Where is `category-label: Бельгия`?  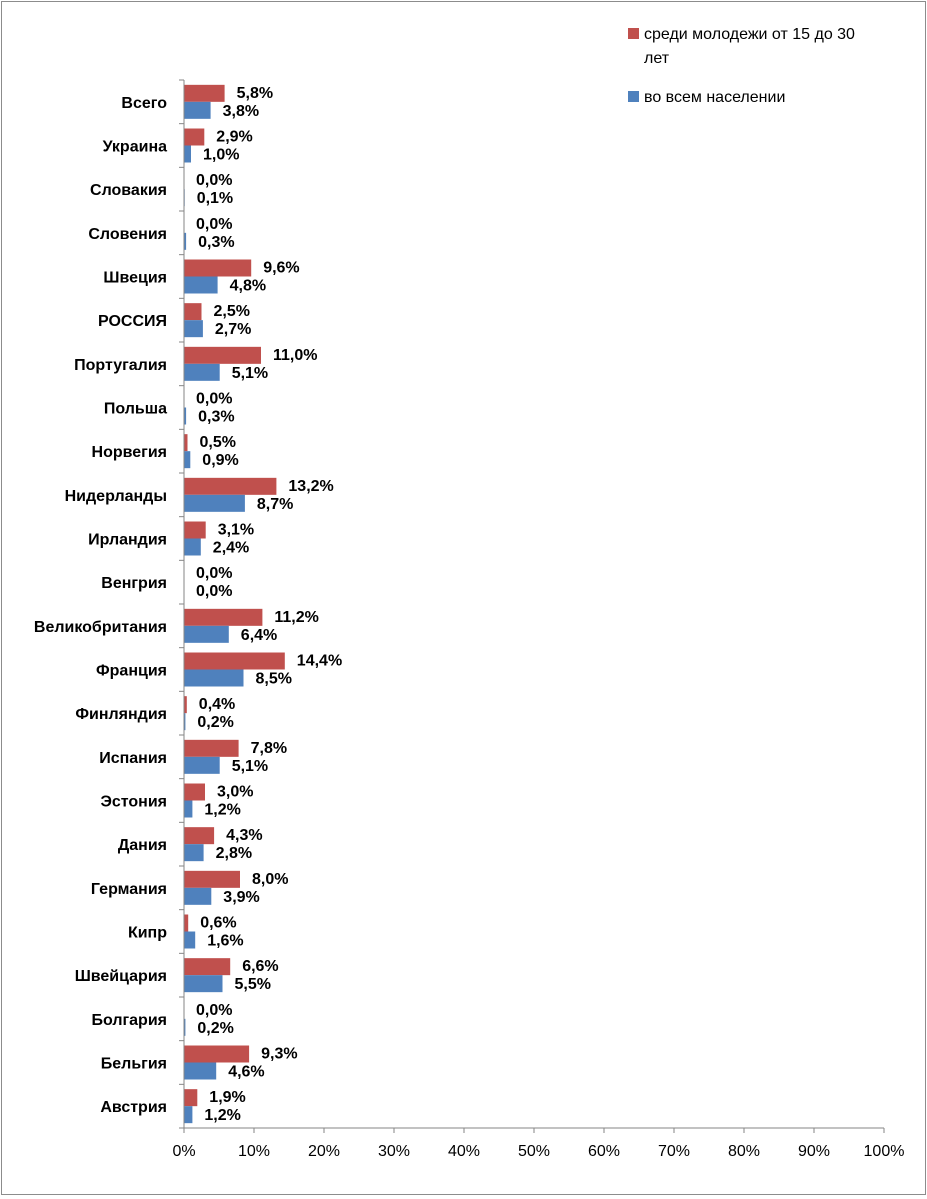 category-label: Бельгия is located at coordinates (134, 1064).